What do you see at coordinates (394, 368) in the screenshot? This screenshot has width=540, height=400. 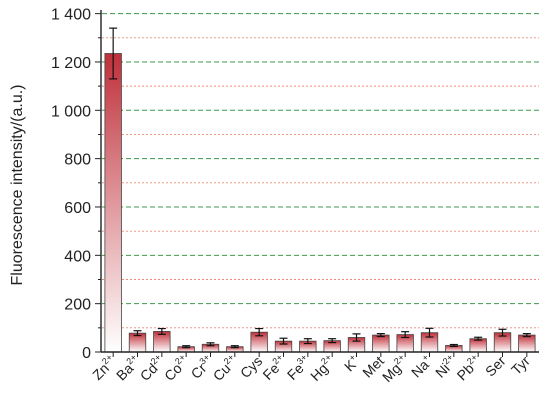 I see `x-tick-label: Mg2+` at bounding box center [394, 368].